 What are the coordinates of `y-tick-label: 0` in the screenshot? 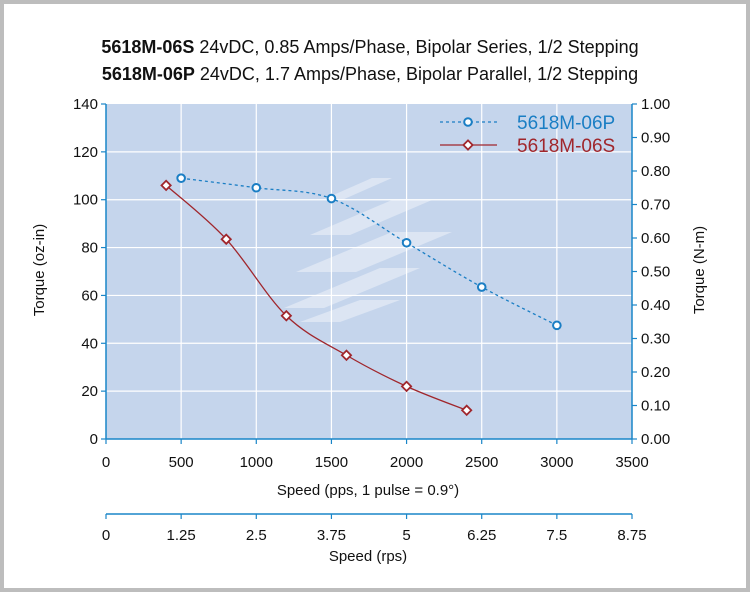 It's located at (94, 439).